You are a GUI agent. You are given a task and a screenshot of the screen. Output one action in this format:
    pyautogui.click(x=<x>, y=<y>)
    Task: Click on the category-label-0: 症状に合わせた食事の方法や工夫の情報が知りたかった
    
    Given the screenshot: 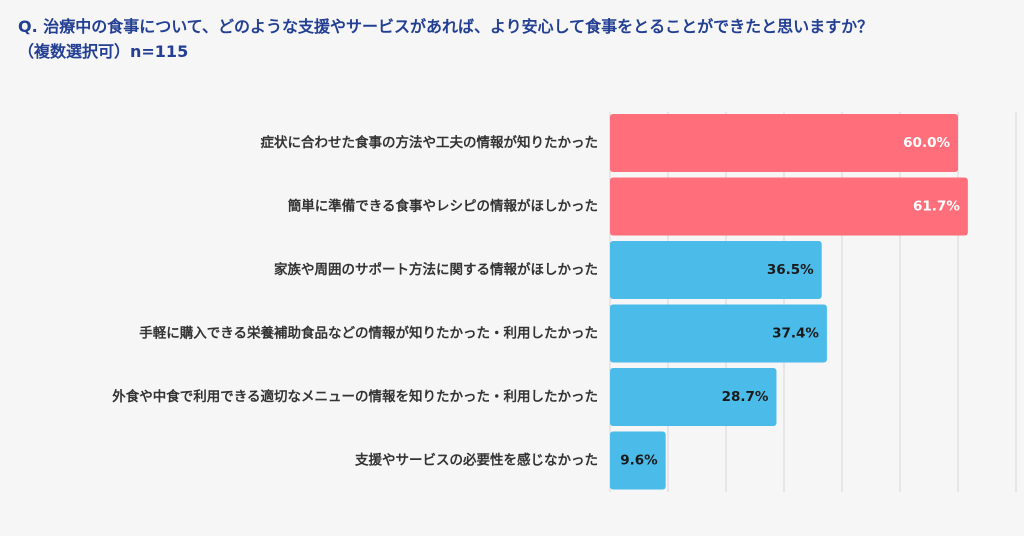 What is the action you would take?
    pyautogui.click(x=430, y=142)
    